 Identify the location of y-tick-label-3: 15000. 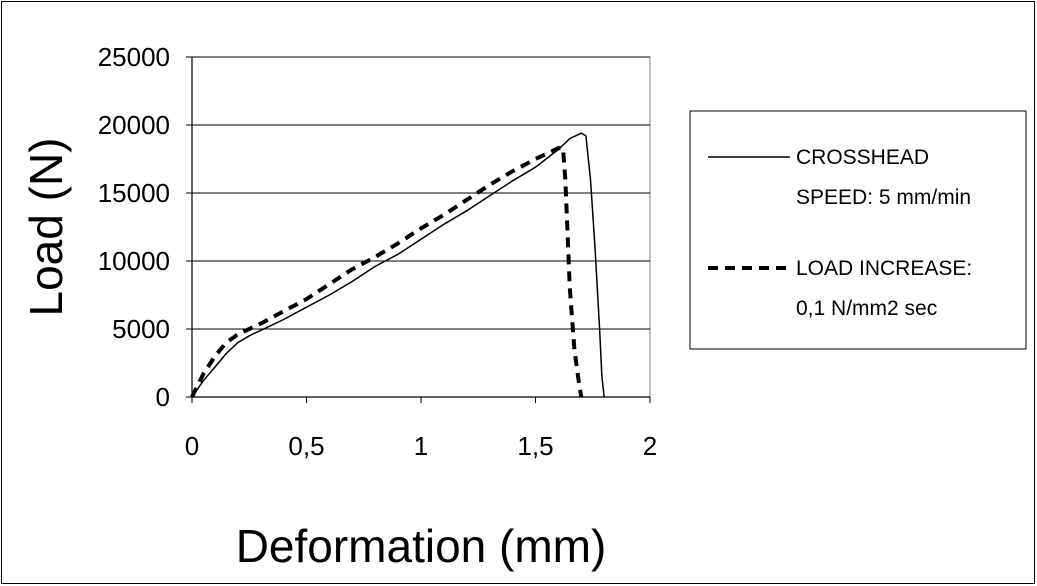
(134, 193).